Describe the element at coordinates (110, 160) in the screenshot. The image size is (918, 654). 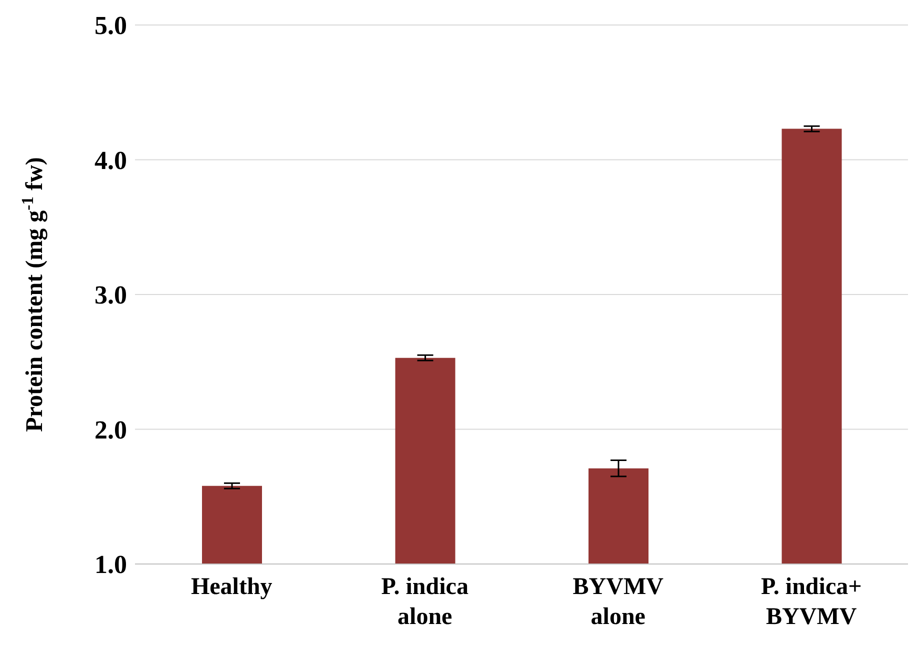
I see `y-tick-label: 4.0` at that location.